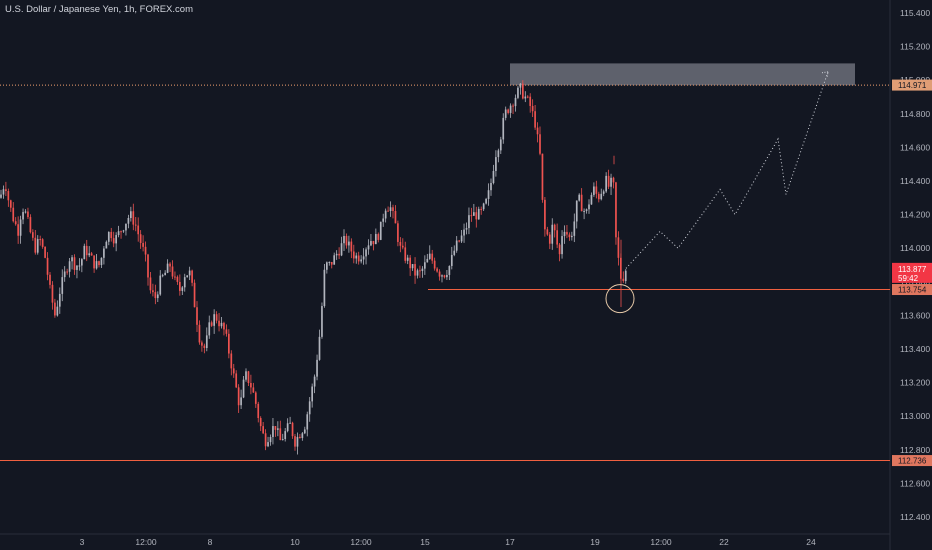 Image resolution: width=932 pixels, height=550 pixels. I want to click on resistance-badge-bg, so click(912, 85).